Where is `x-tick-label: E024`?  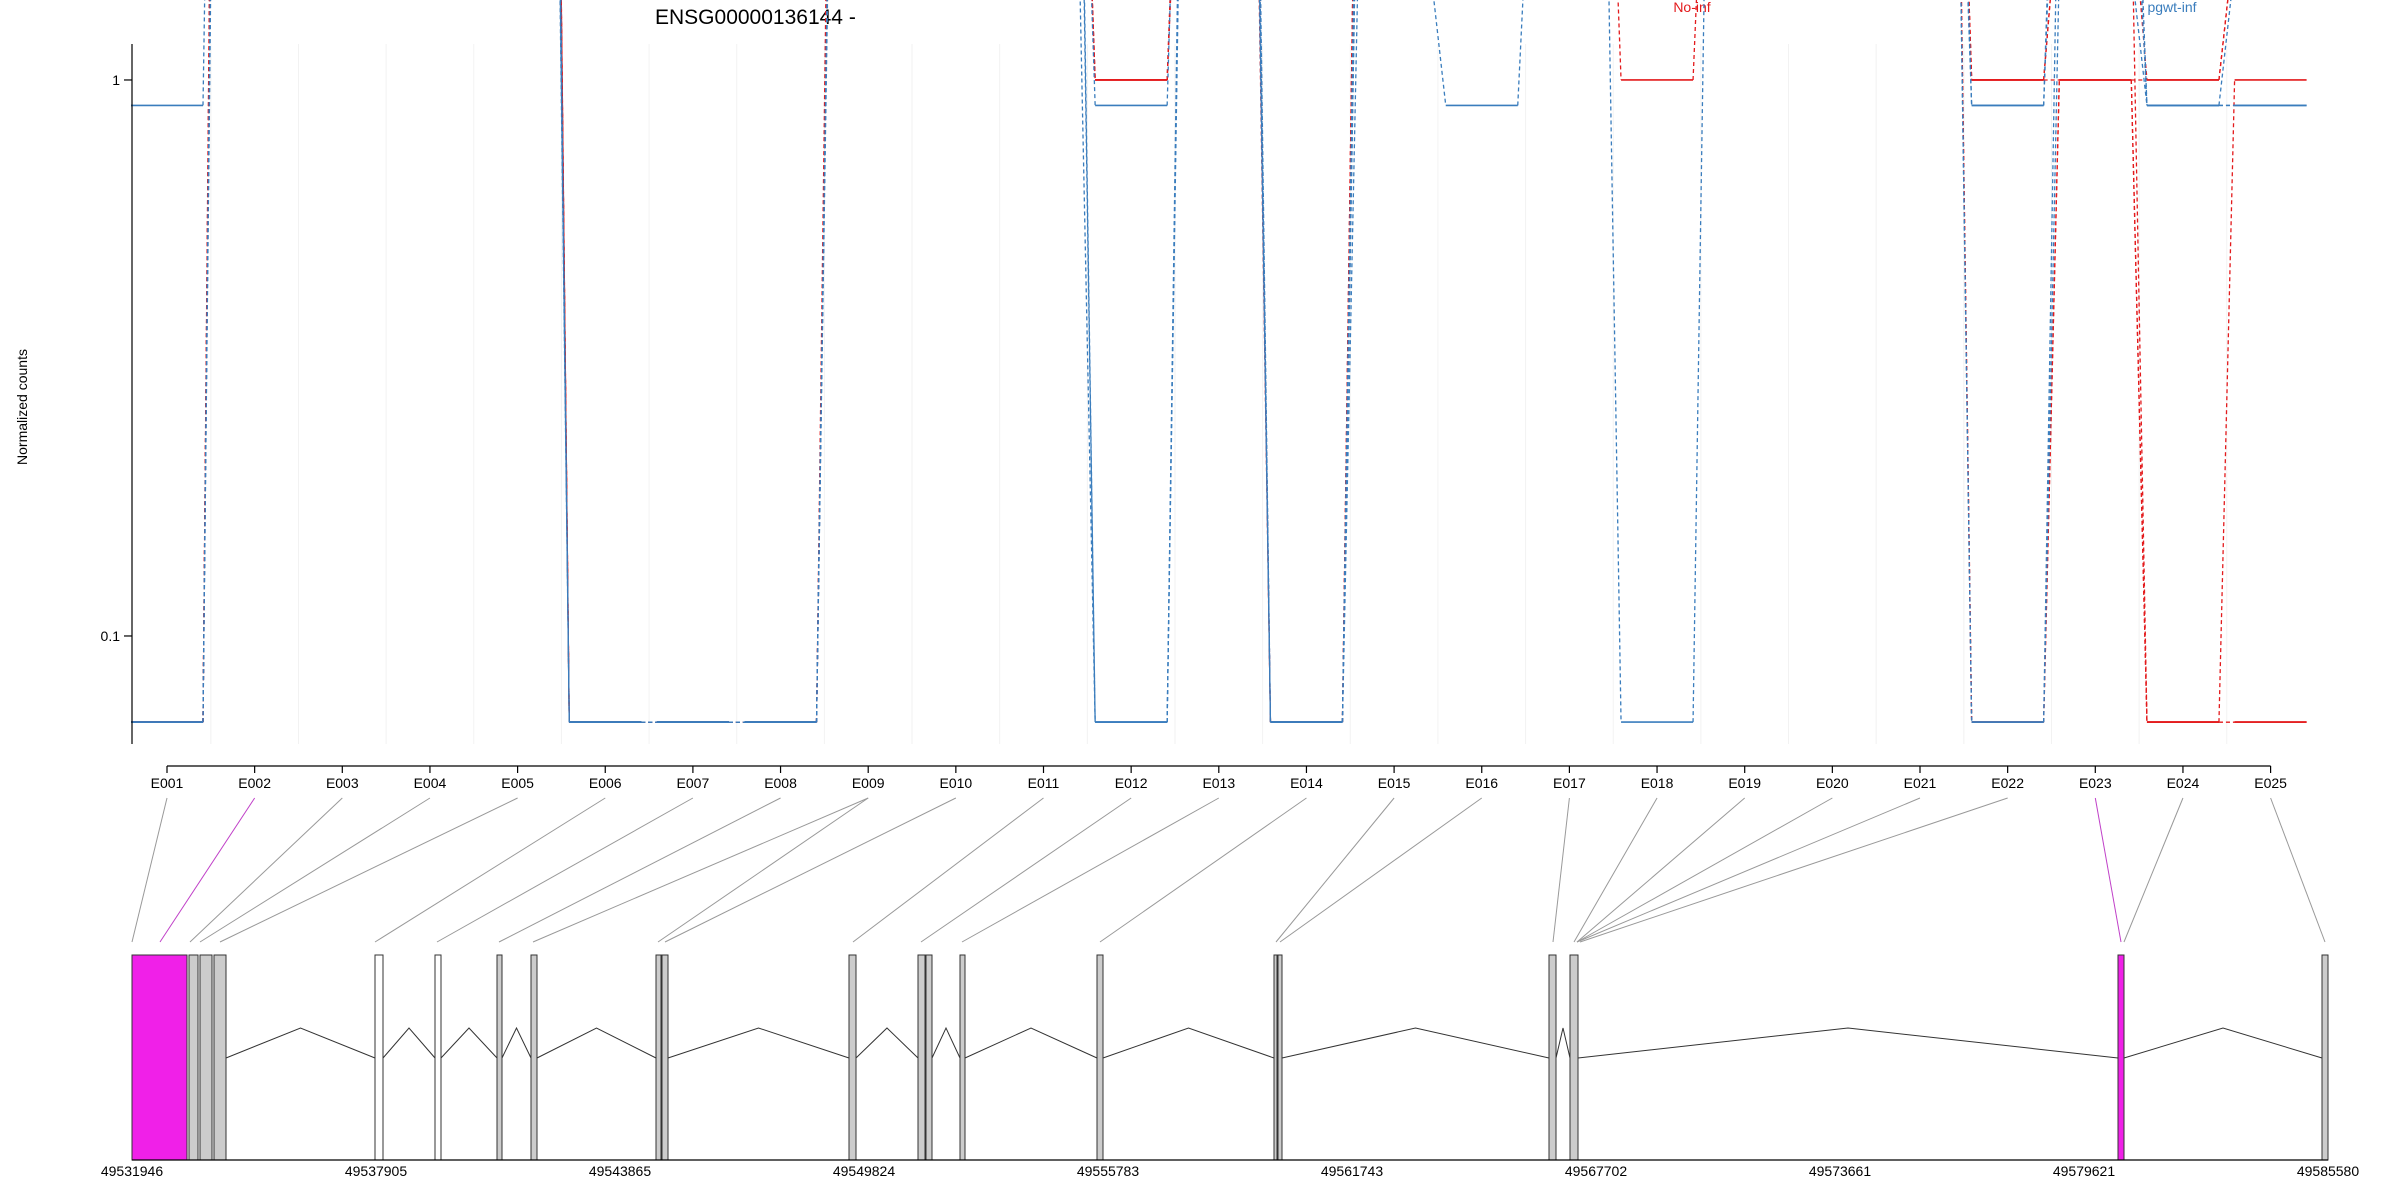 x-tick-label: E024 is located at coordinates (2183, 783).